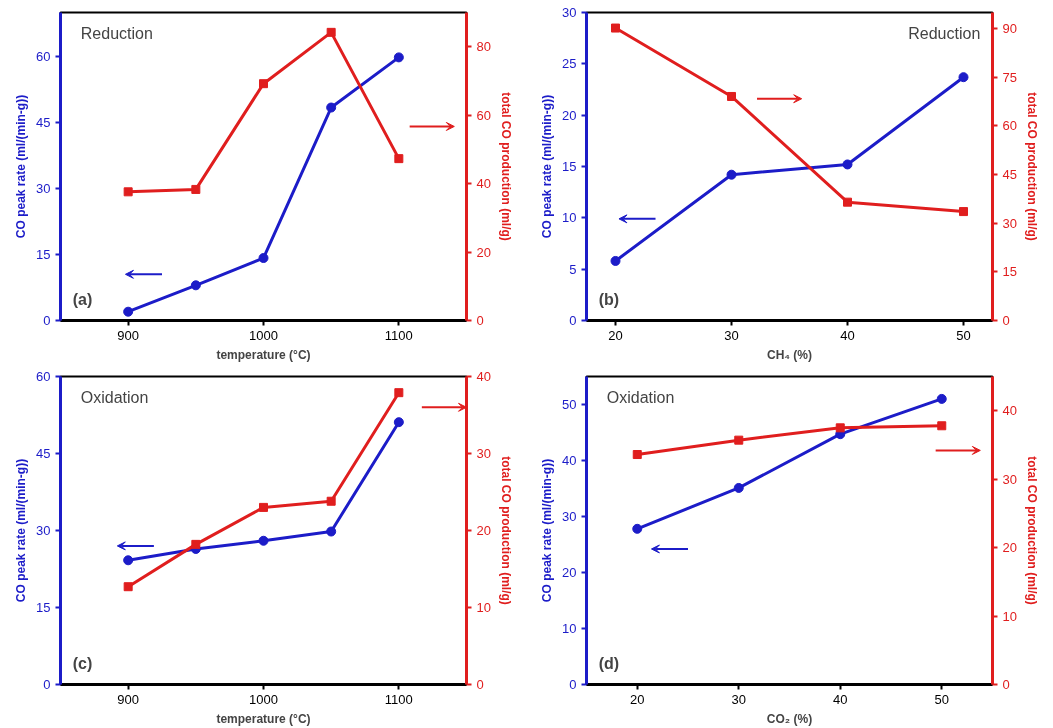 The image size is (1053, 728). What do you see at coordinates (573, 269) in the screenshot?
I see `y-tick-label: 5` at bounding box center [573, 269].